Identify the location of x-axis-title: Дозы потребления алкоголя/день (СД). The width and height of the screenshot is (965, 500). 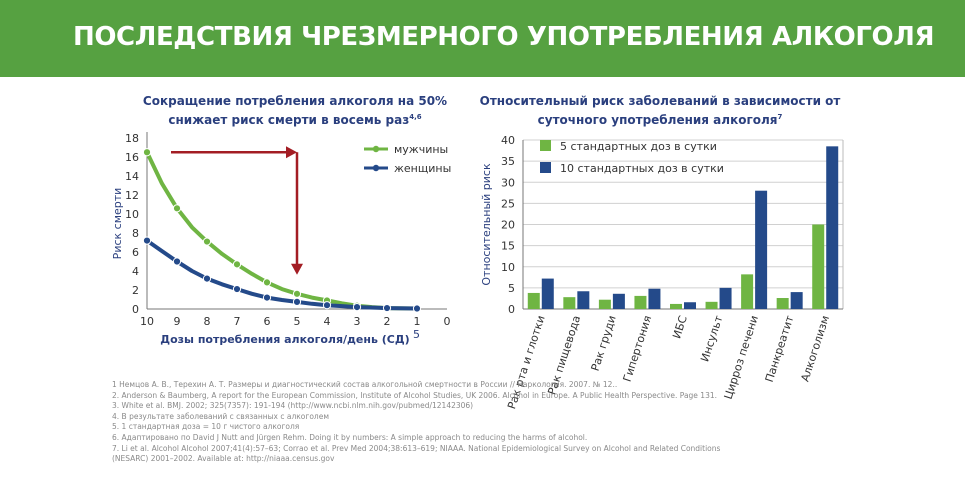
(284, 339).